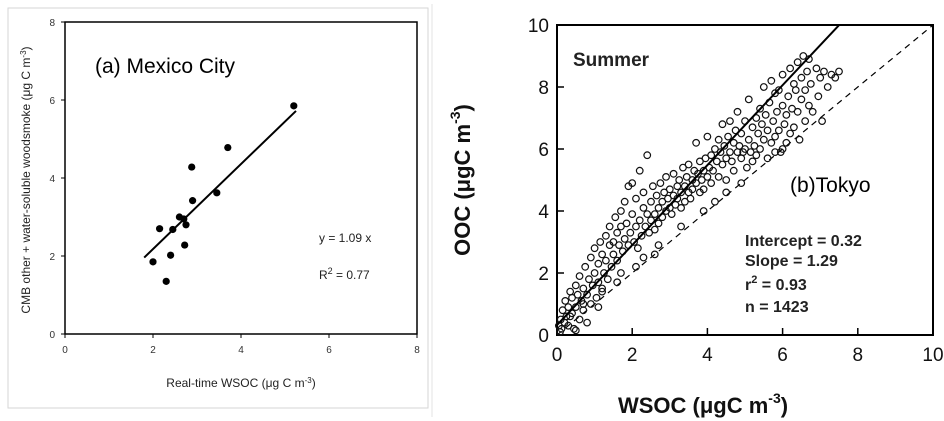 The height and width of the screenshot is (421, 944). Describe the element at coordinates (707, 355) in the screenshot. I see `panel-b-x-tick-label: 4` at that location.